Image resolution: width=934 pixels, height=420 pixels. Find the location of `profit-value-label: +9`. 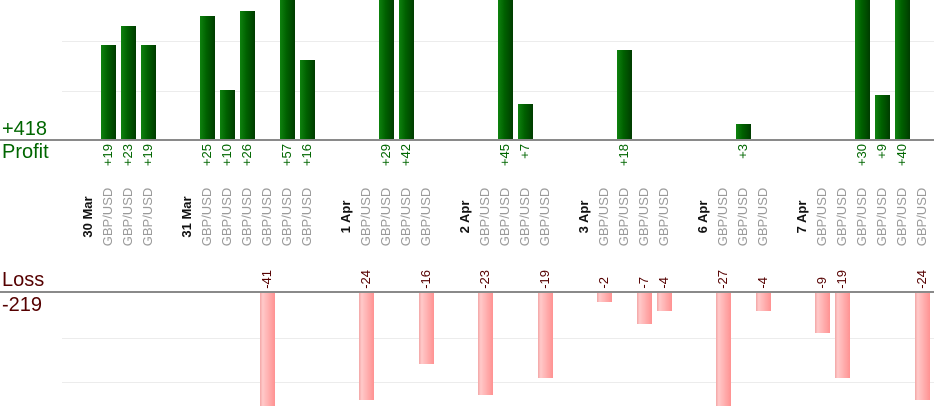

profit-value-label: +9 is located at coordinates (881, 151).